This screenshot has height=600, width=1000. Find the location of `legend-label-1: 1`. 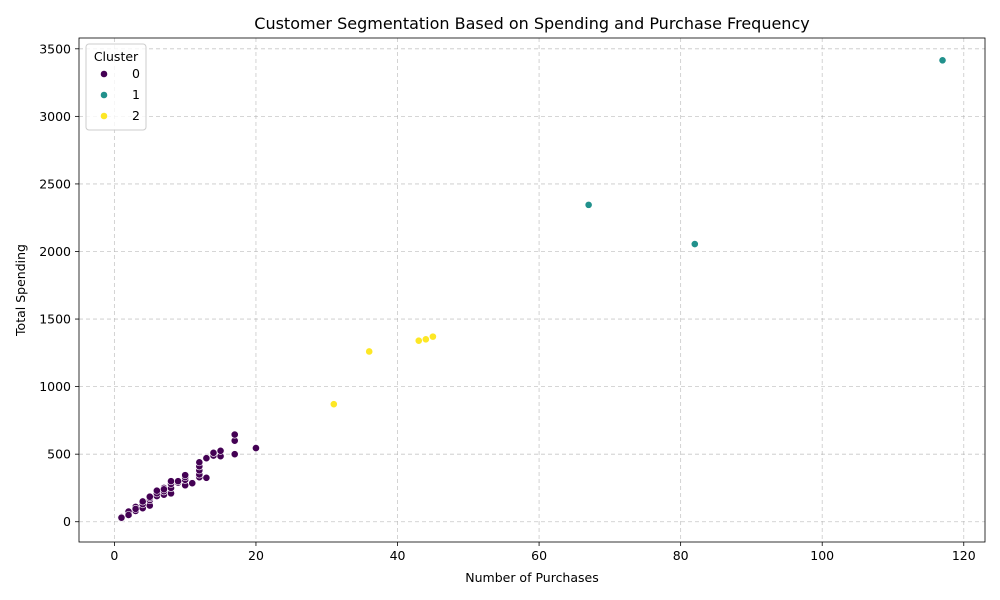

legend-label-1: 1 is located at coordinates (136, 94).